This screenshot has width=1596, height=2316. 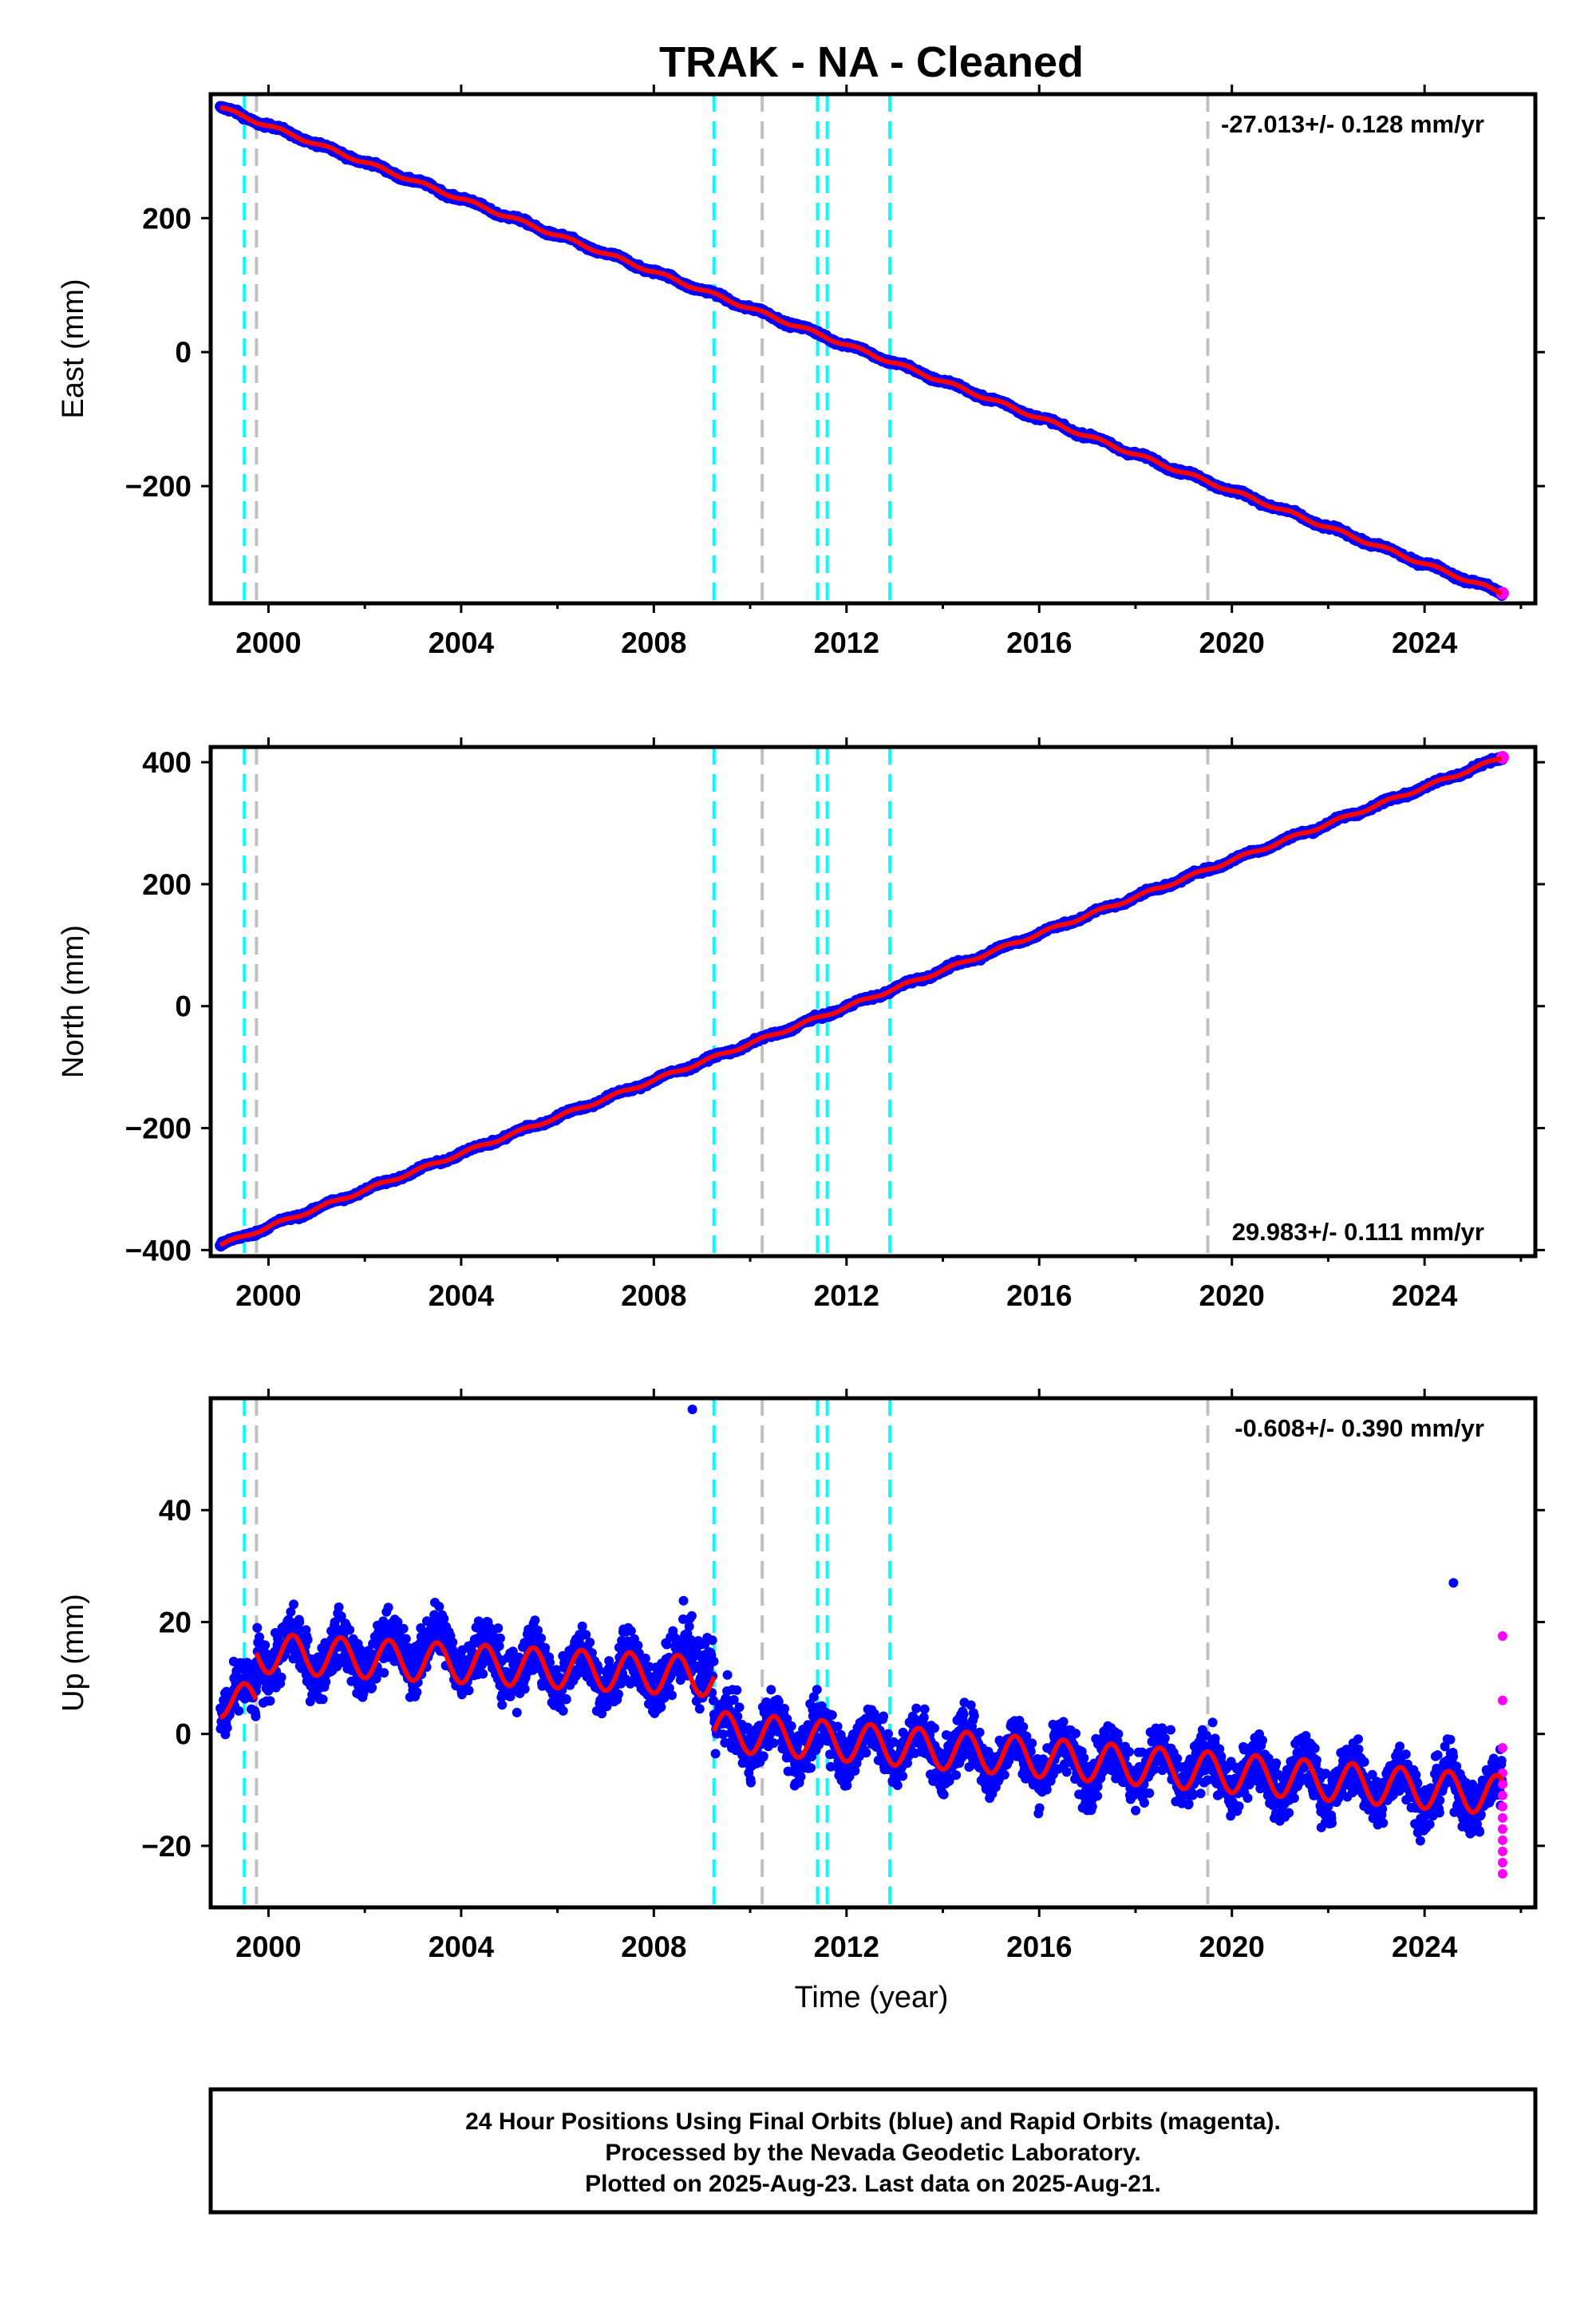 What do you see at coordinates (73, 1001) in the screenshot?
I see `y-axis-label: North (mm)` at bounding box center [73, 1001].